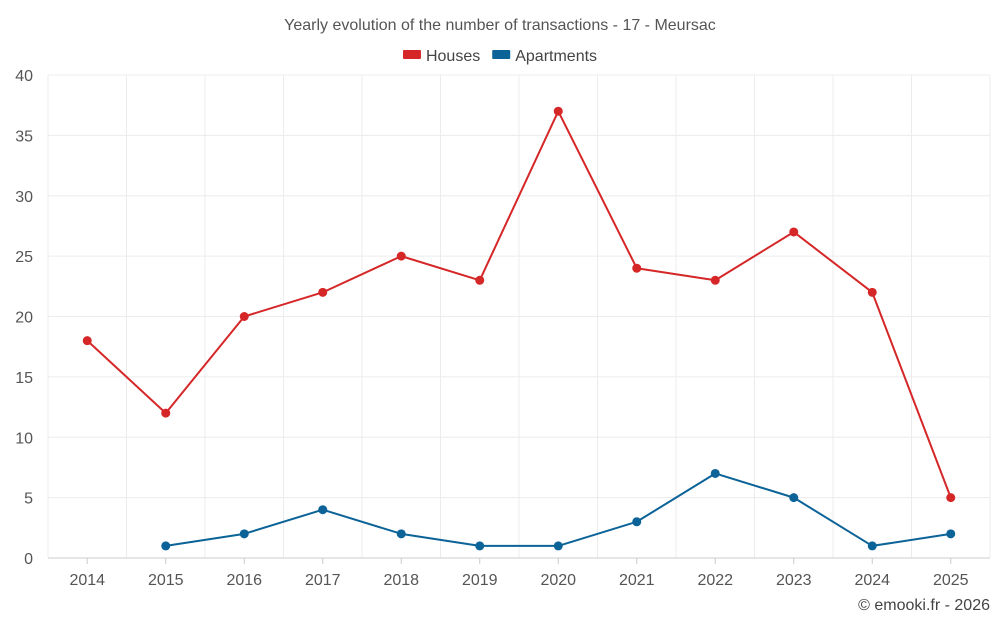  I want to click on x-tick-label: 2022, so click(715, 580).